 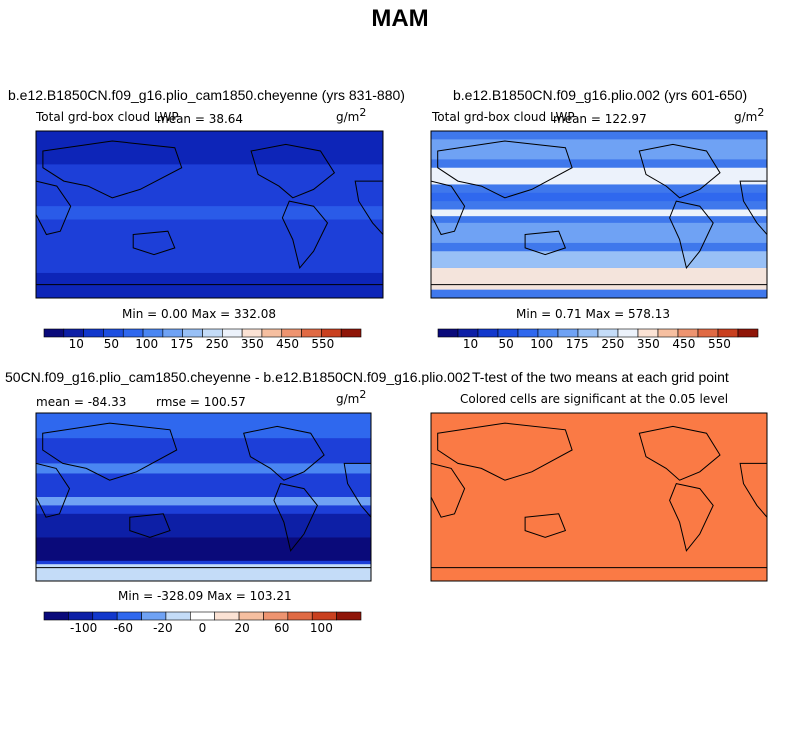 I want to click on colorbar: 10 50 100 175 250 350 450 550, so click(x=598, y=339).